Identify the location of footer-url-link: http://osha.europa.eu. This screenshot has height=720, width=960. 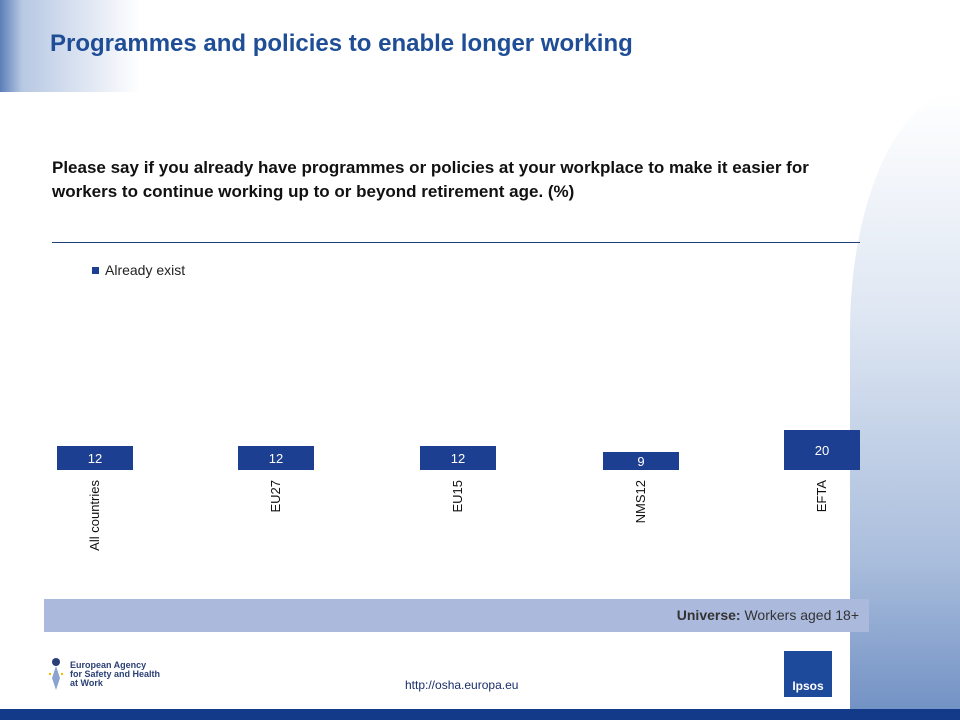
(462, 685).